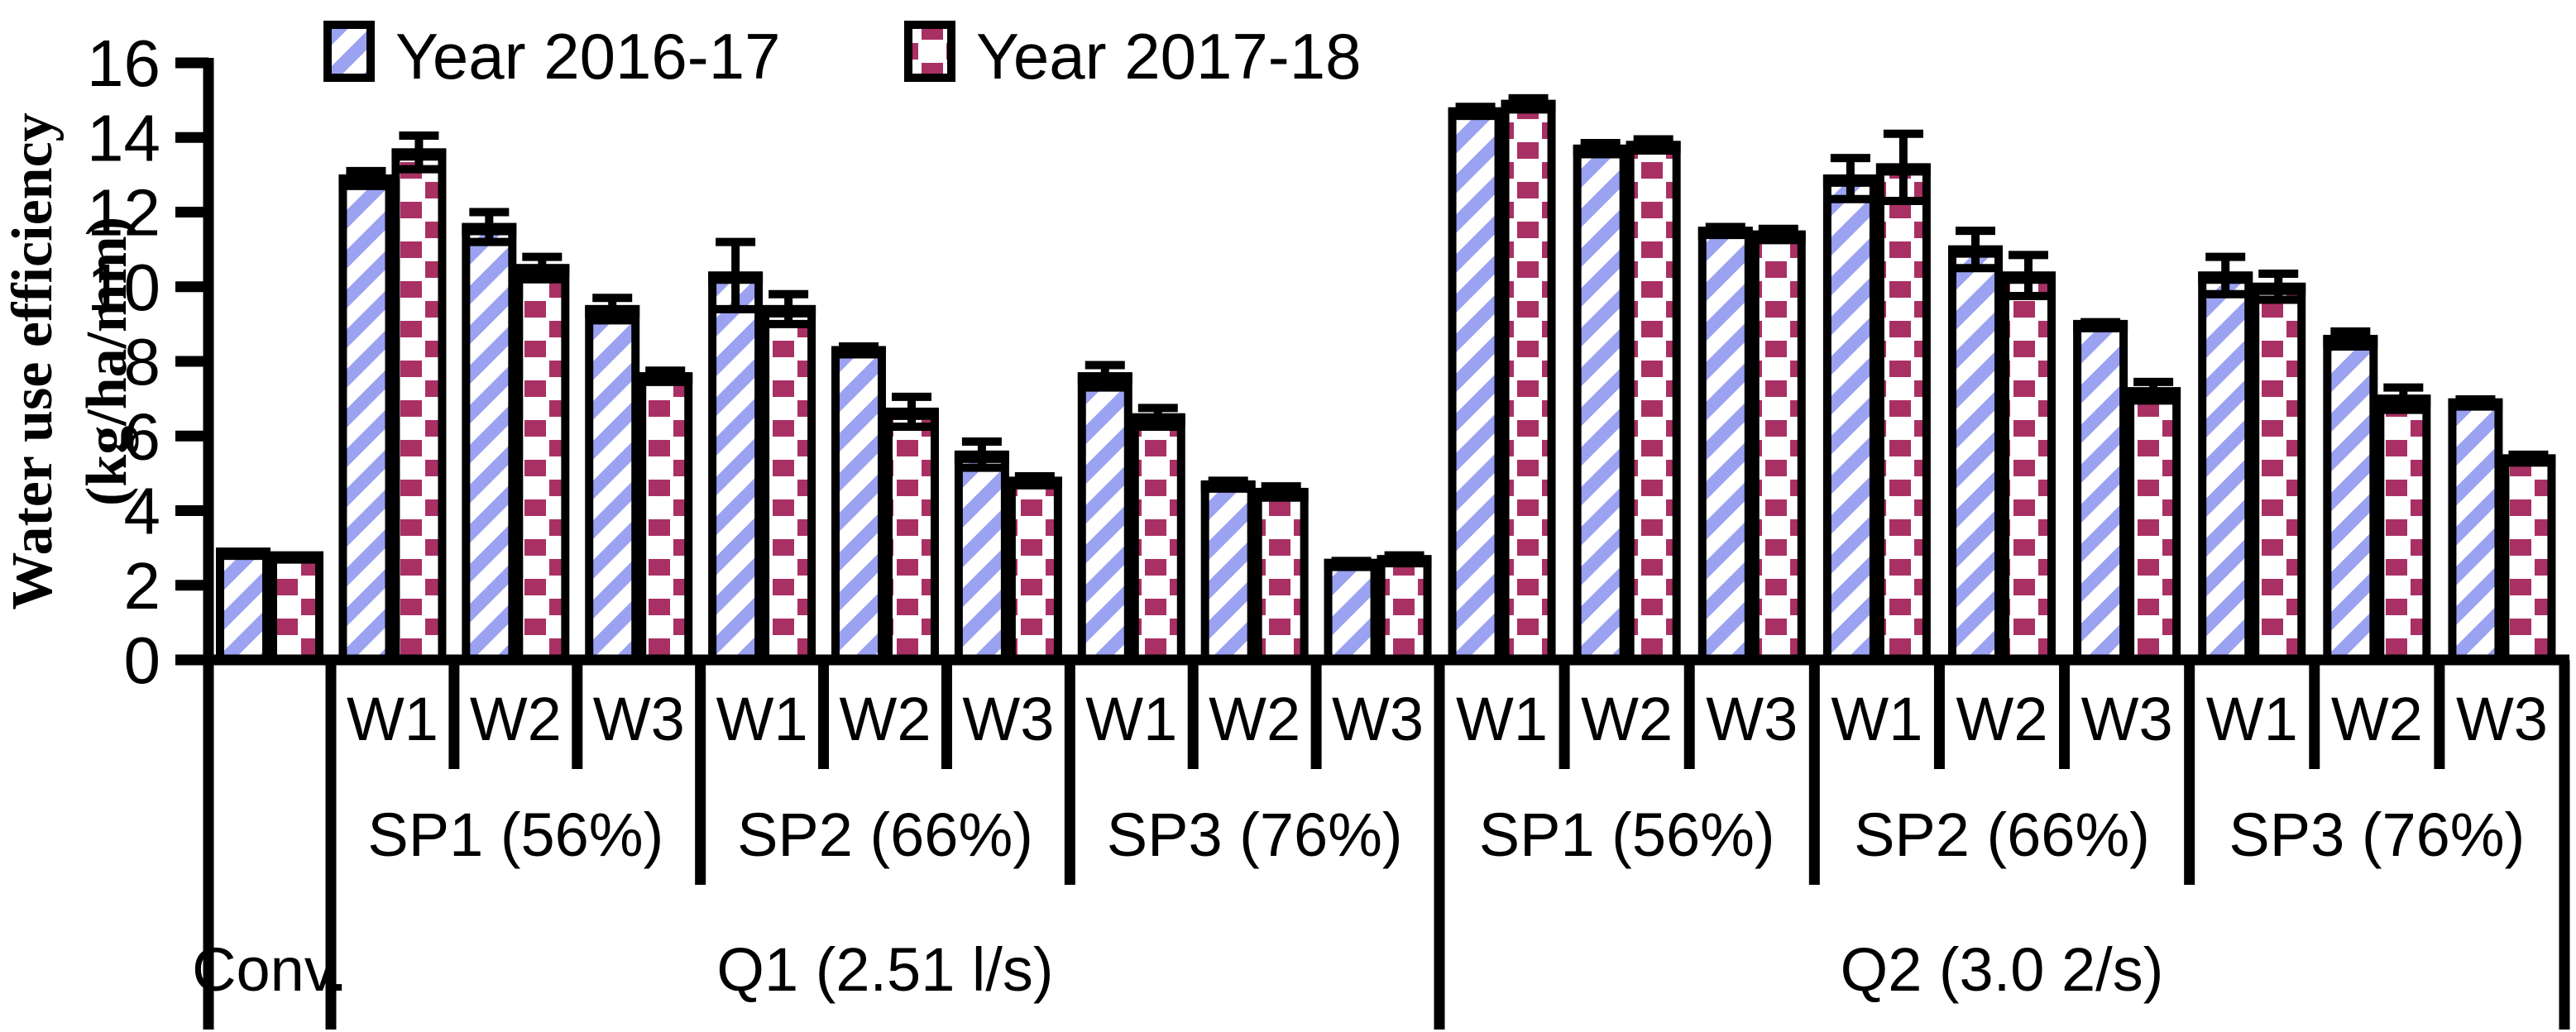  What do you see at coordinates (123, 137) in the screenshot?
I see `y-tick-label: 14` at bounding box center [123, 137].